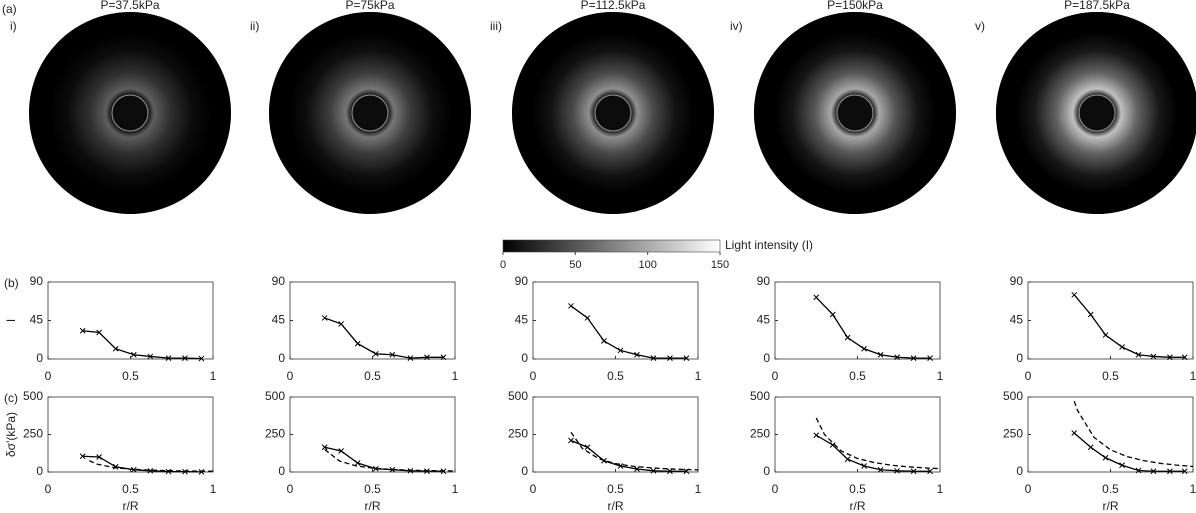 The image size is (1196, 513). What do you see at coordinates (37, 281) in the screenshot?
I see `y-tick-label: 90` at bounding box center [37, 281].